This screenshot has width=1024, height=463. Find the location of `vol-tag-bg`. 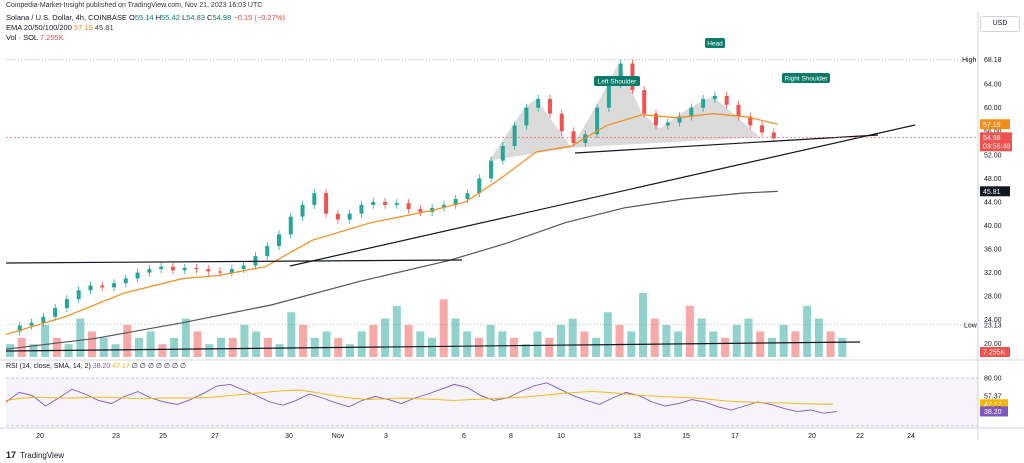

vol-tag-bg is located at coordinates (995, 352).